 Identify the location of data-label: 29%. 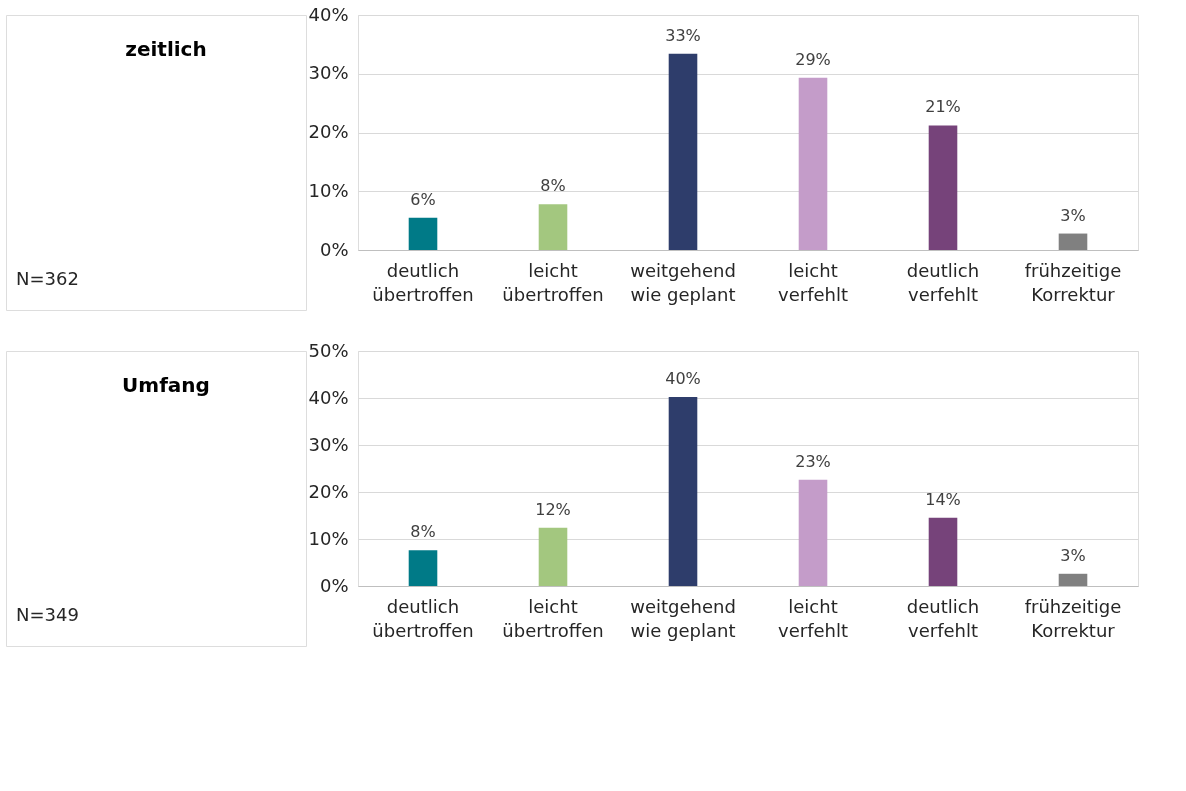
(813, 59).